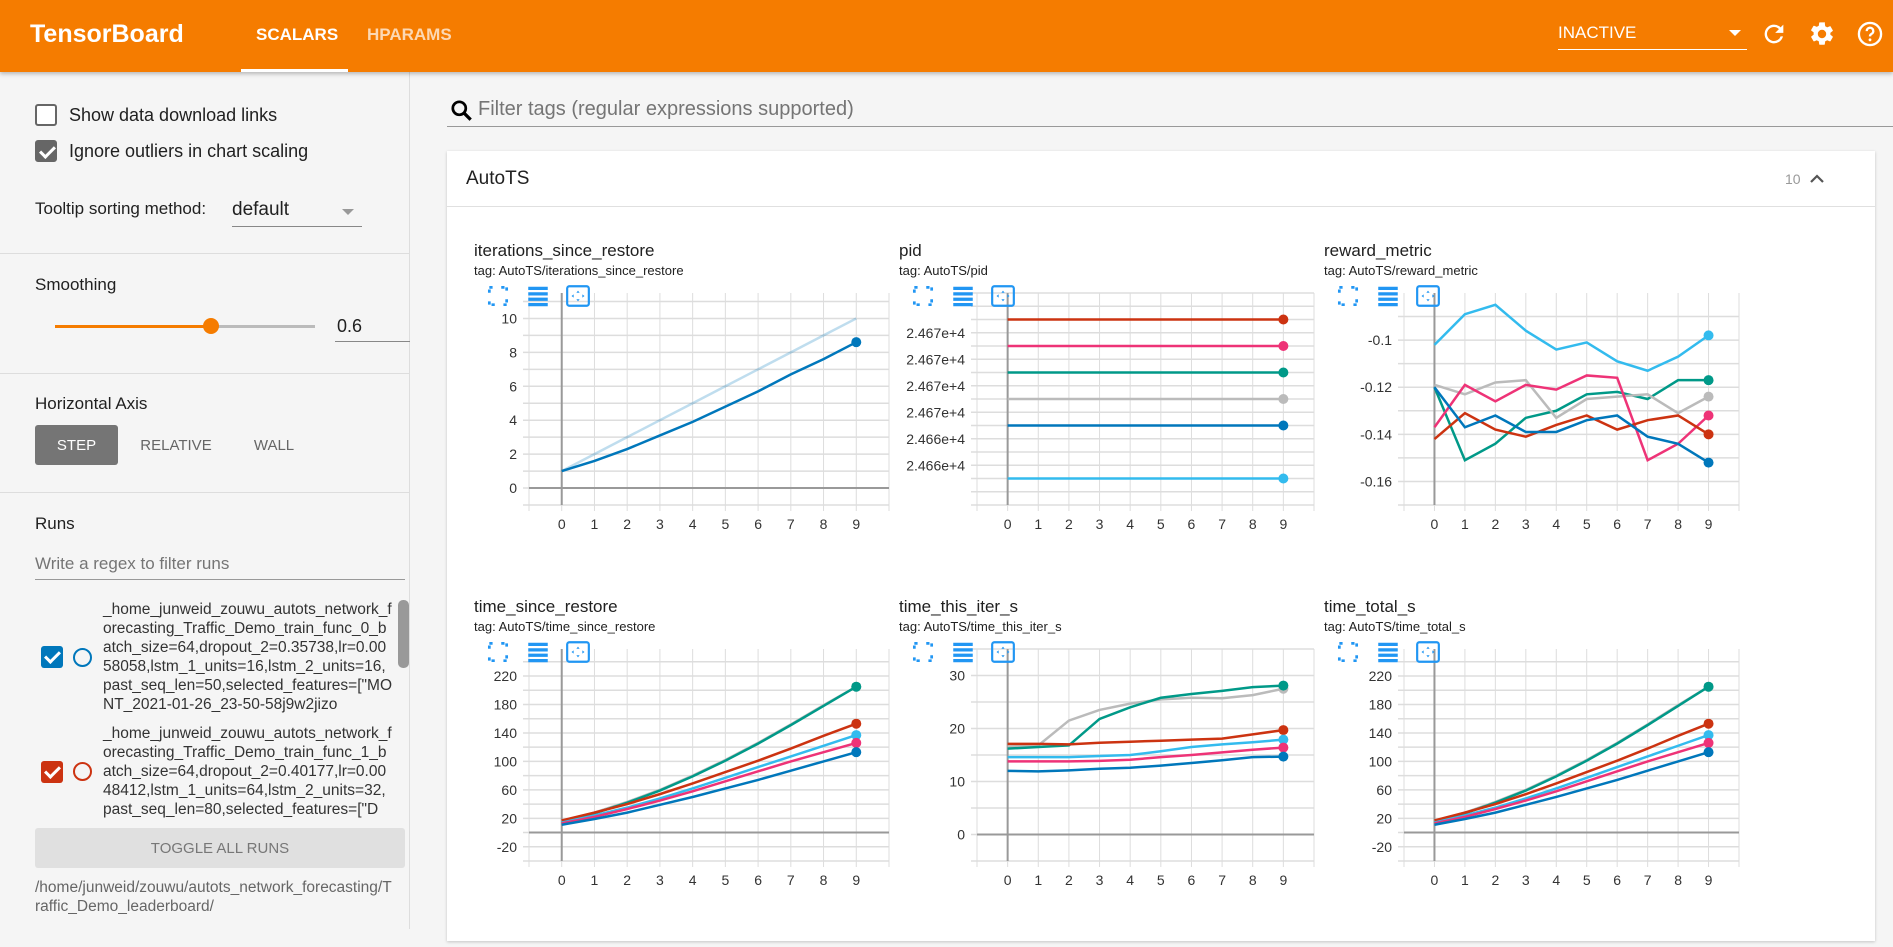 This screenshot has width=1893, height=947. Describe the element at coordinates (1376, 387) in the screenshot. I see `y-tick-label: -0.12` at that location.